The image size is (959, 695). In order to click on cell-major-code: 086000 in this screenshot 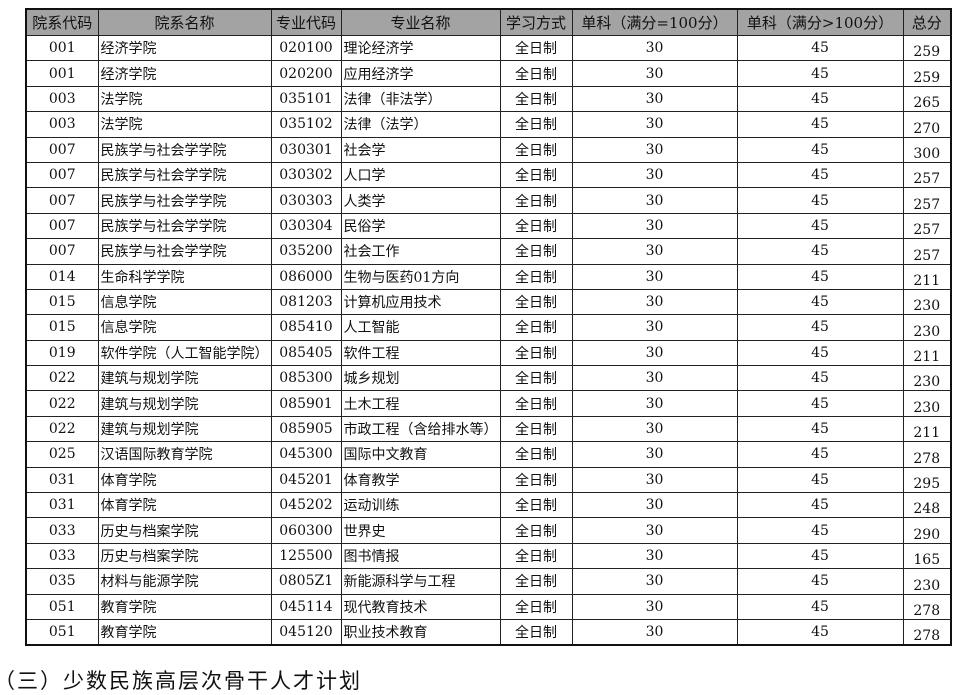, I will do `click(306, 276)`.